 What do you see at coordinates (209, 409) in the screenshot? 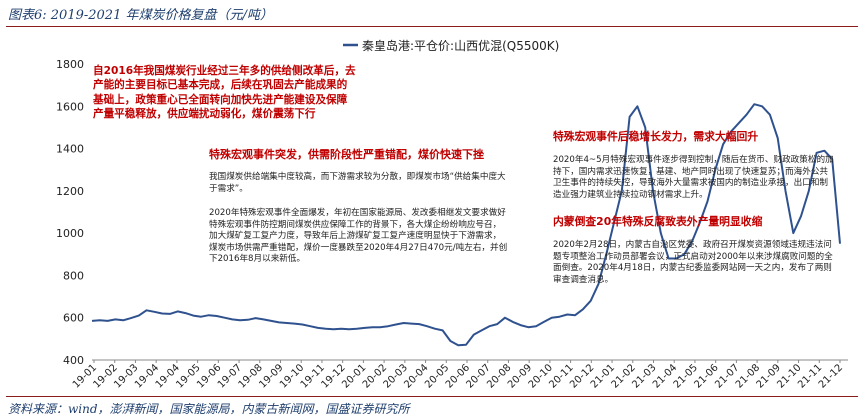
I see `source-note: 资料来源：wind，澎湃新闻，国家能源局，内蒙古新闻网，国盛证券研究所` at bounding box center [209, 409].